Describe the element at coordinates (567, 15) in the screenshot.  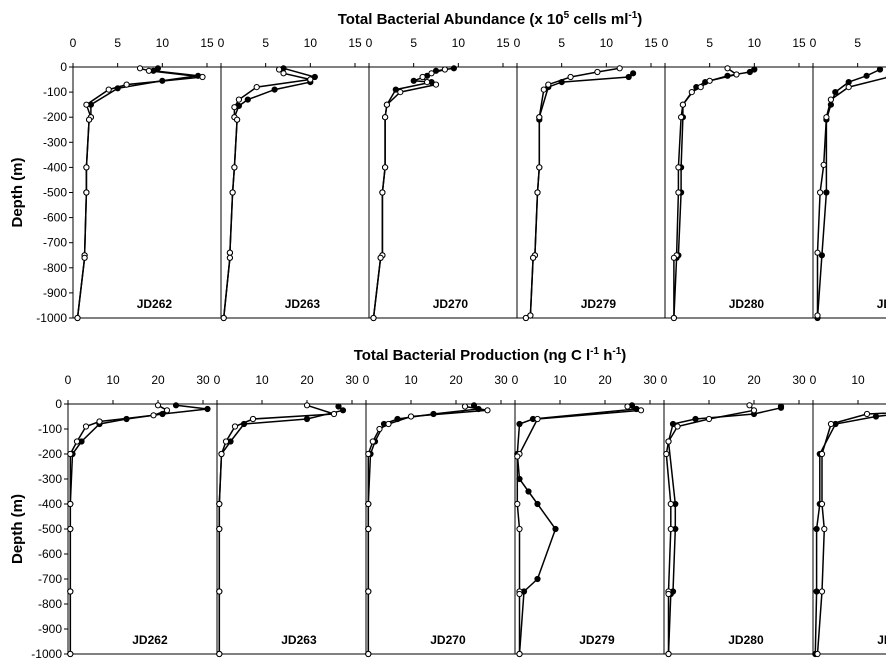
I see `title-superscript: 5` at that location.